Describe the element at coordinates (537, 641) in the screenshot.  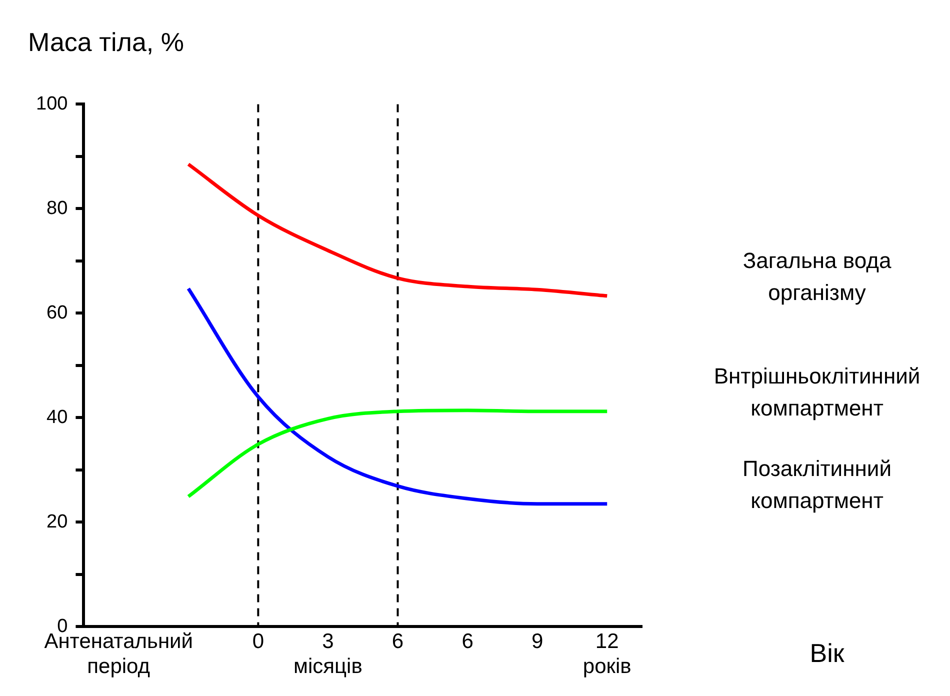
I see `x-tick-label: 9` at that location.